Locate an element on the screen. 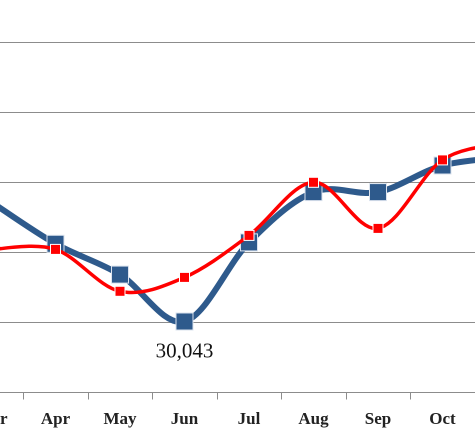 This screenshot has width=475, height=447. x-tick-labels: r Apr May Jun Jul Aug Sep Oct is located at coordinates (228, 418).